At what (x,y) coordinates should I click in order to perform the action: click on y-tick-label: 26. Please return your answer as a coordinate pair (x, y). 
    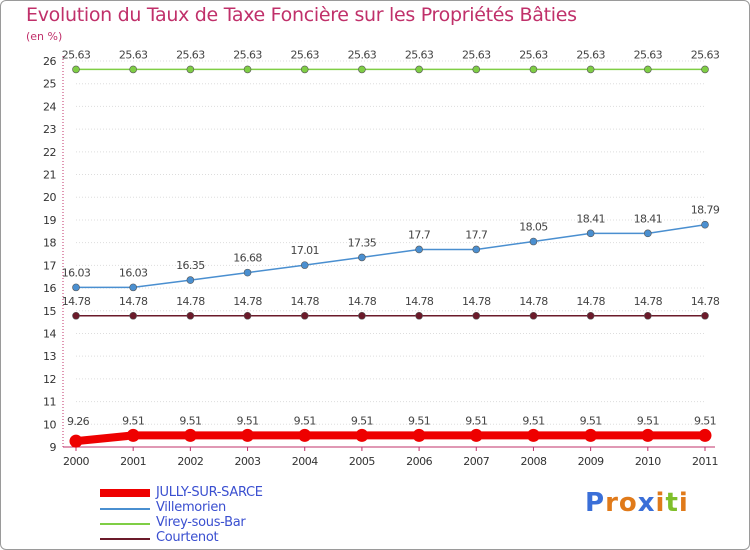
    Looking at the image, I should click on (49, 61).